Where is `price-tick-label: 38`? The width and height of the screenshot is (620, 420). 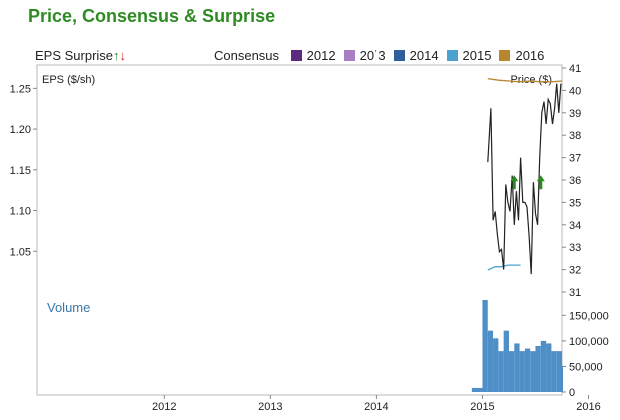
price-tick-label: 38 is located at coordinates (575, 136).